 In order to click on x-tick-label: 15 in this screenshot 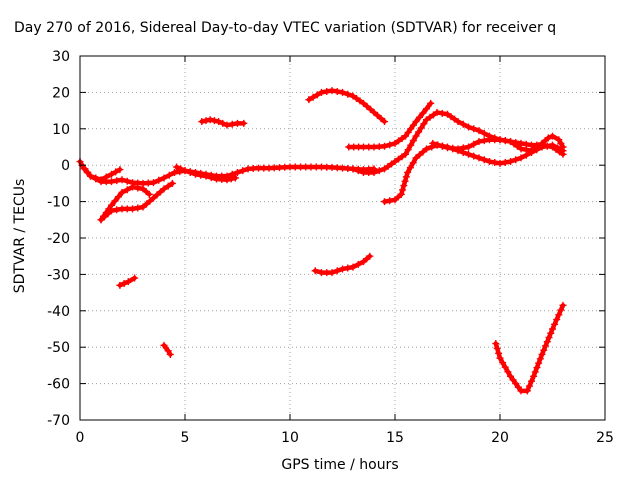, I will do `click(395, 438)`.